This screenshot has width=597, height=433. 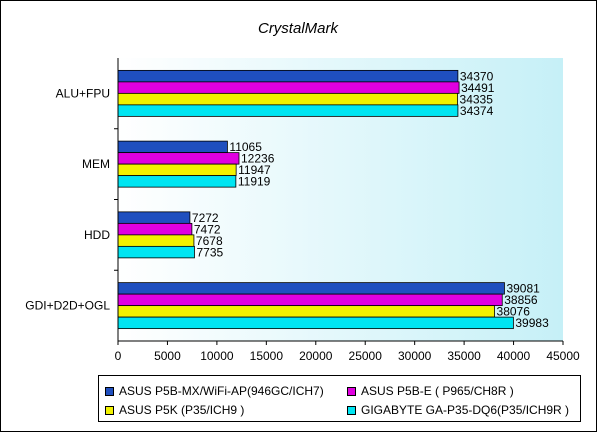 What do you see at coordinates (83, 93) in the screenshot?
I see `category-label: ALU+FPU` at bounding box center [83, 93].